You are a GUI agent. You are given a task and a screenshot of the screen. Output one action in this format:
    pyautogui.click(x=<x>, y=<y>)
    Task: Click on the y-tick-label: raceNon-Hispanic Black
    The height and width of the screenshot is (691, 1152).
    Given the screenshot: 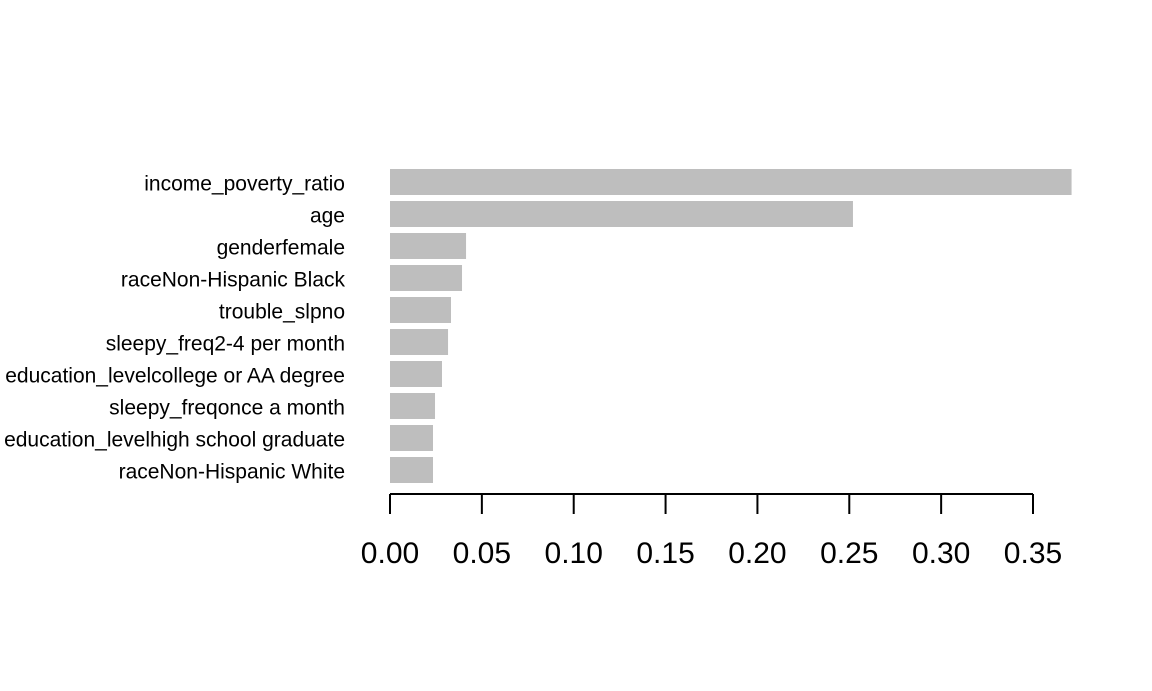 What is the action you would take?
    pyautogui.click(x=233, y=280)
    